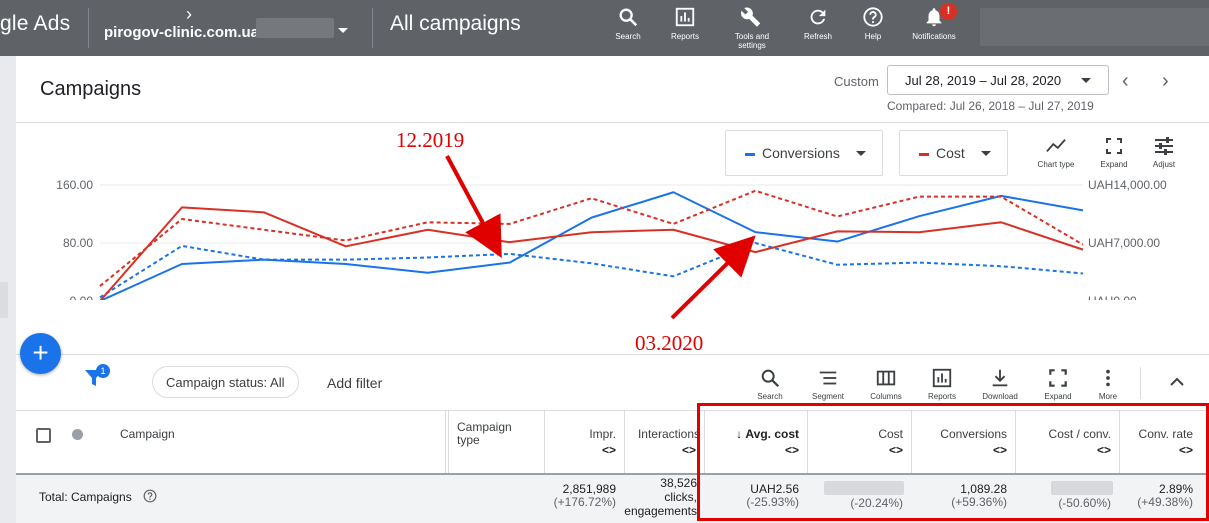  What do you see at coordinates (953, 153) in the screenshot?
I see `metric2-dropdown: Cost` at bounding box center [953, 153].